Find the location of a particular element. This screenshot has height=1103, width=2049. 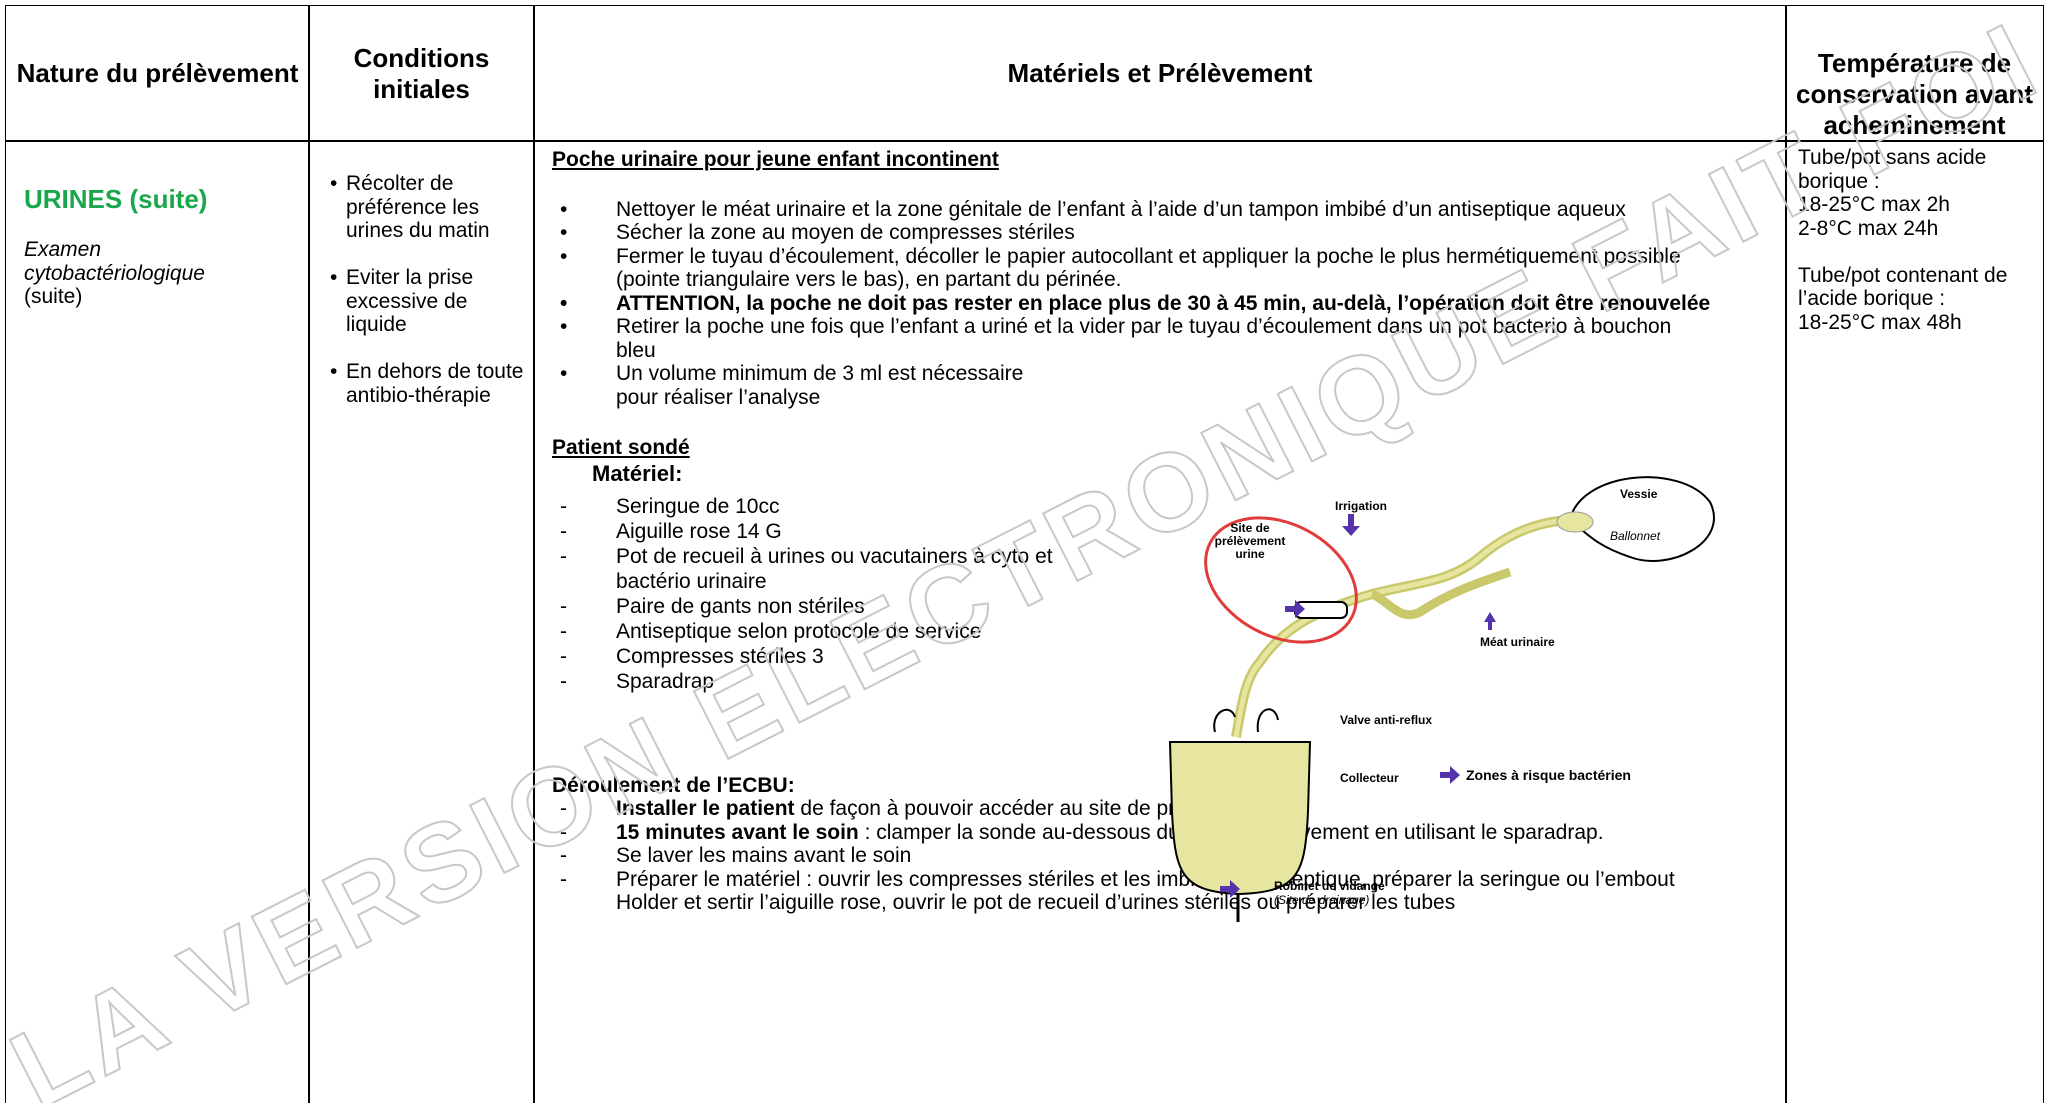

header-cell: Conditions initiales is located at coordinates (421, 73).